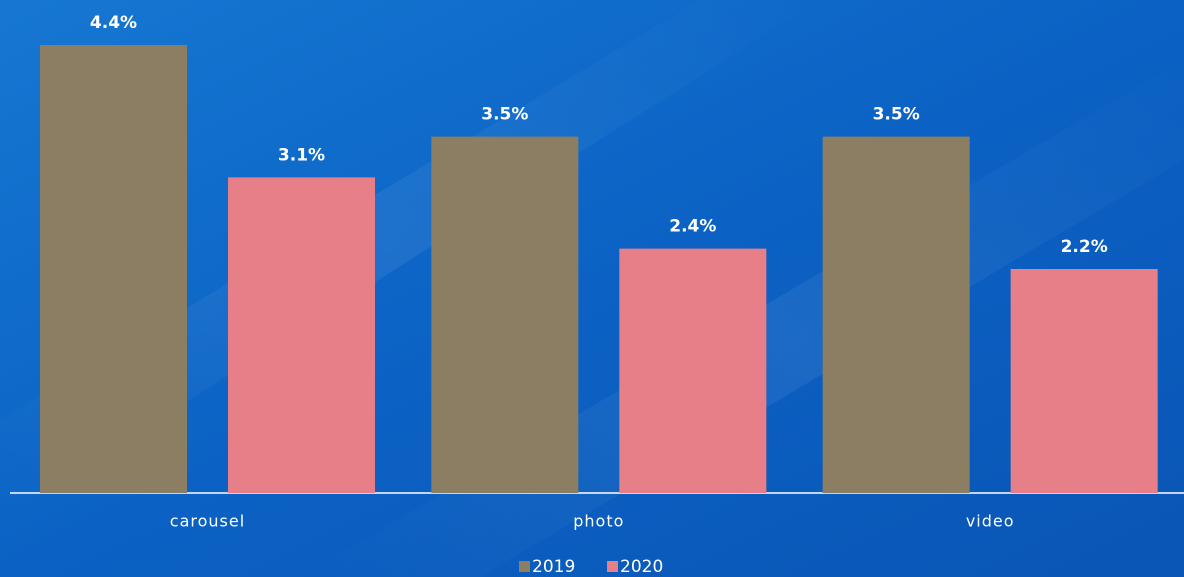 This screenshot has height=577, width=1184. Describe the element at coordinates (692, 227) in the screenshot. I see `value-label: 2.4%` at that location.